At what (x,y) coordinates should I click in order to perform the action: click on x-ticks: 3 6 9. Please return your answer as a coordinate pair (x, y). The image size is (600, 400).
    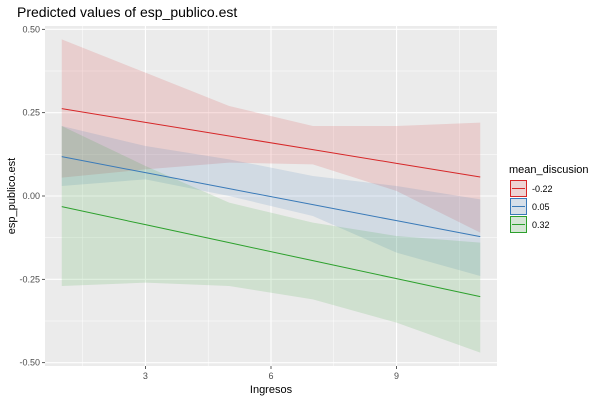
    Looking at the image, I should click on (271, 373).